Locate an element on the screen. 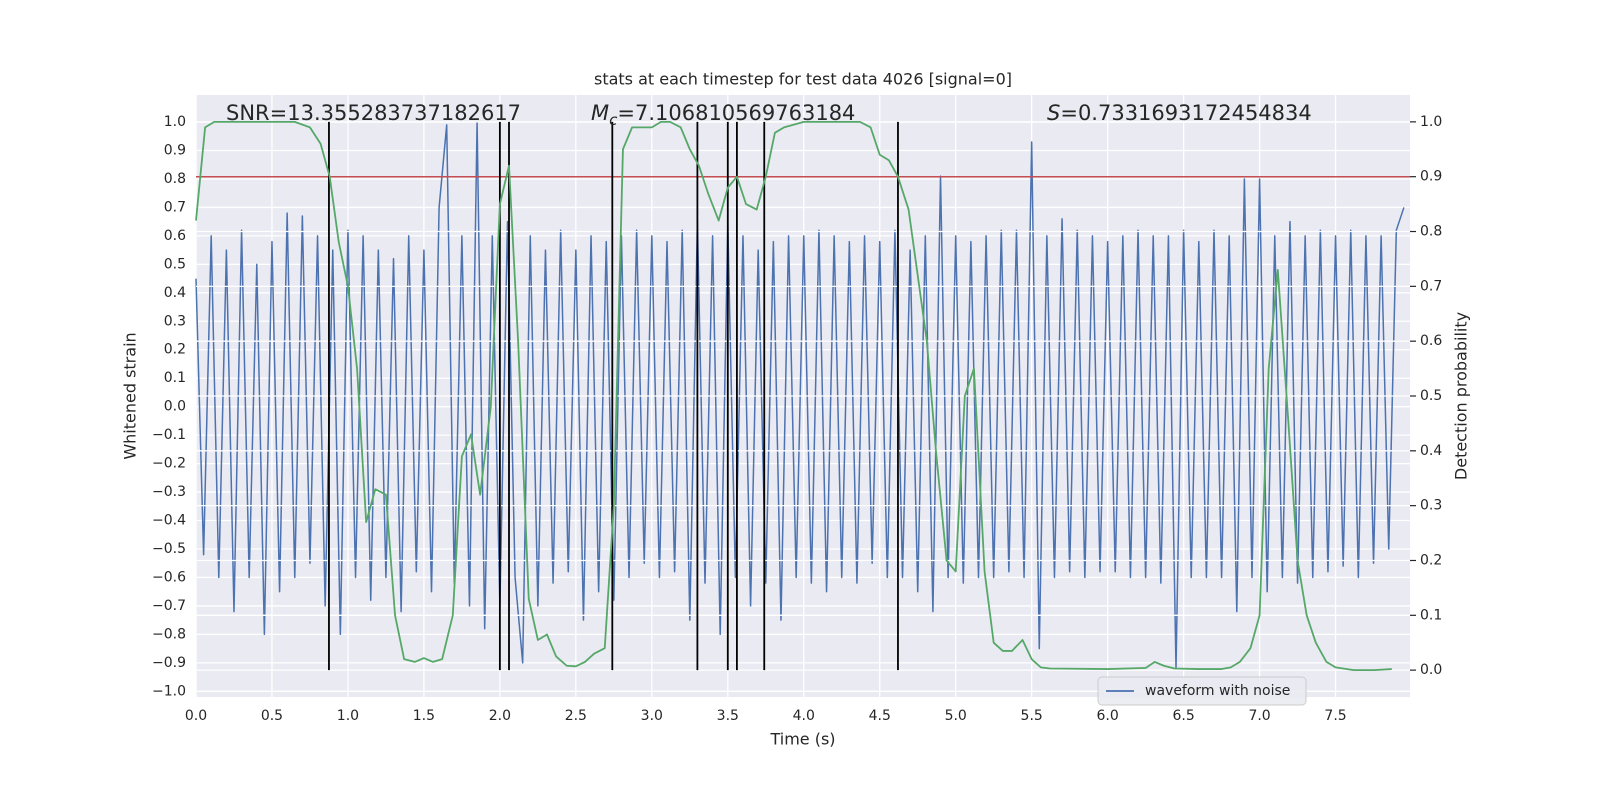  x-tick-label: 7.5 is located at coordinates (1335, 716).